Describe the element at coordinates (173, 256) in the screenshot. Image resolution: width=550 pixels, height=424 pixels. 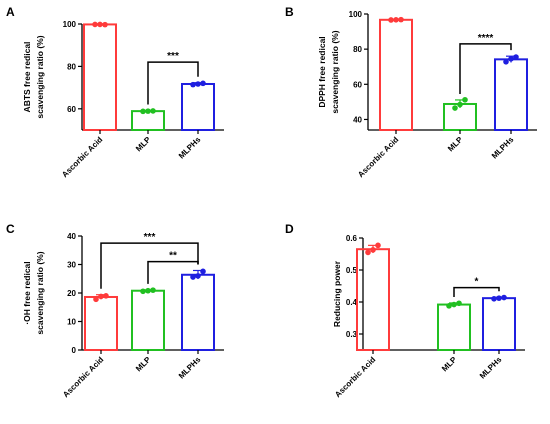
I see `significance-label: **` at that location.